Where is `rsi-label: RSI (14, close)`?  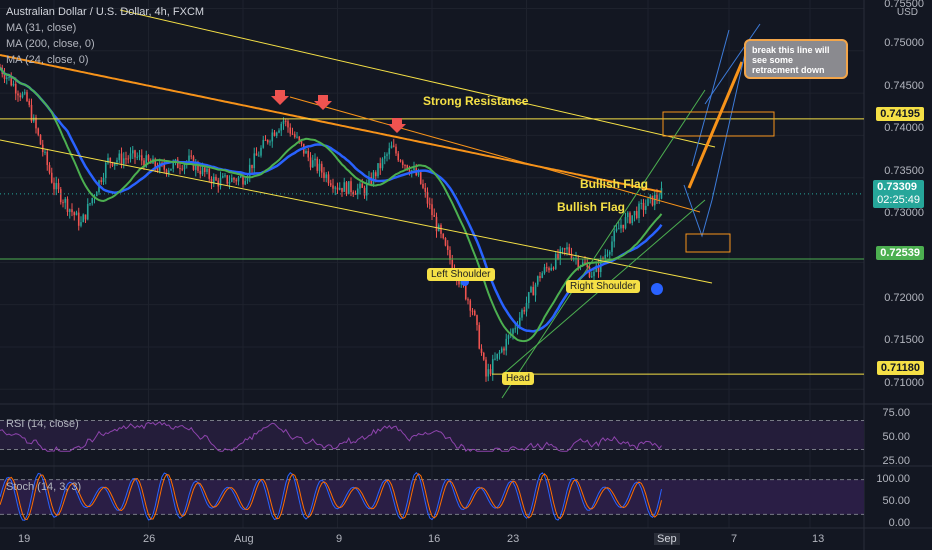
rsi-label: RSI (14, close) is located at coordinates (42, 424).